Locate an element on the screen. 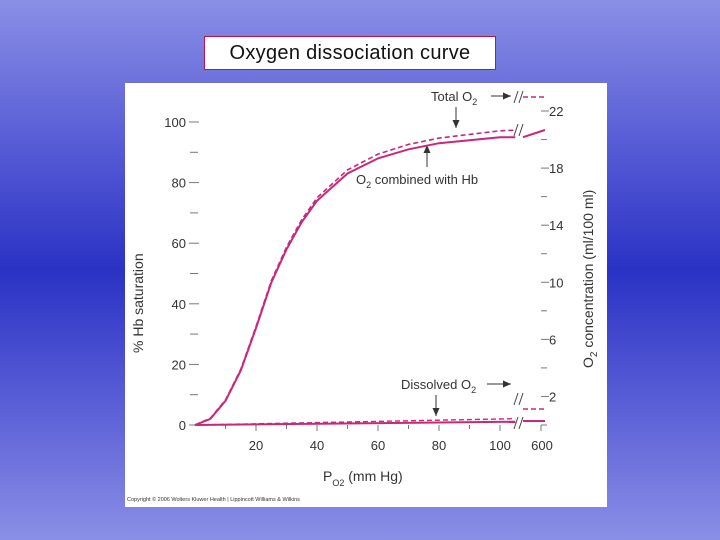  arrow-total-o2-down-head is located at coordinates (456, 124).